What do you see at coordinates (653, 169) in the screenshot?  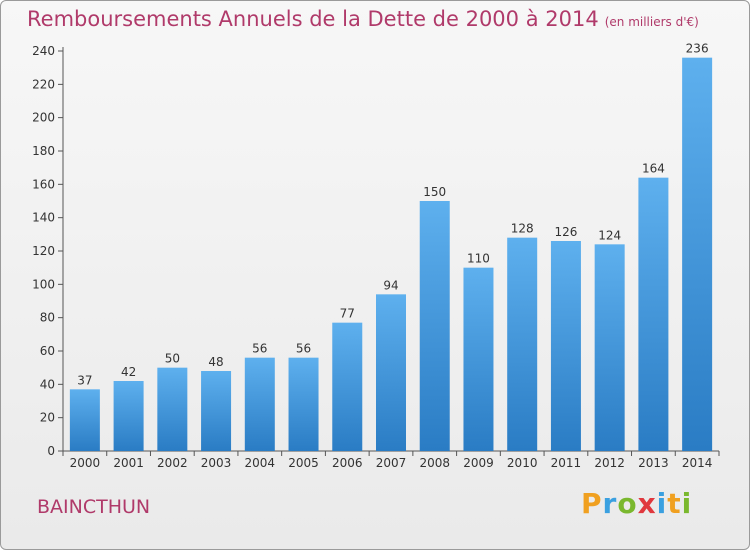 I see `data-label-2013: 164` at bounding box center [653, 169].